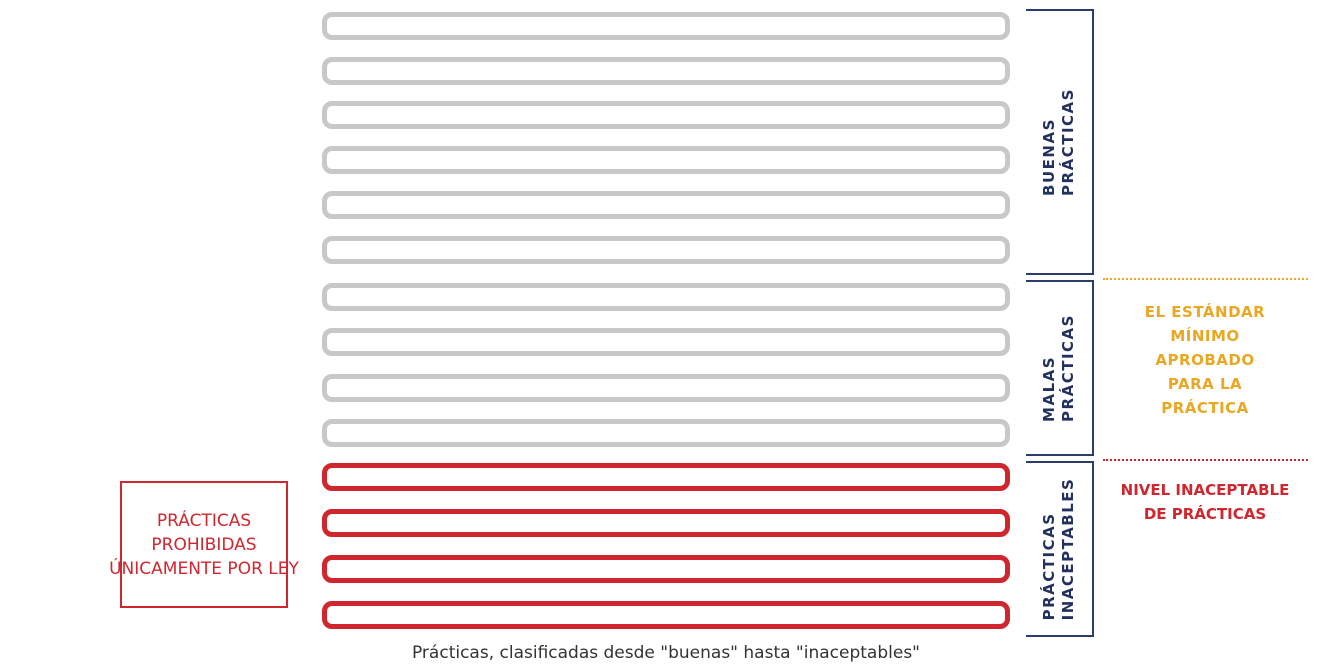 Image resolution: width=1319 pixels, height=669 pixels. I want to click on good-practices-bracket: BUENAS PRÁCTICAS, so click(1060, 142).